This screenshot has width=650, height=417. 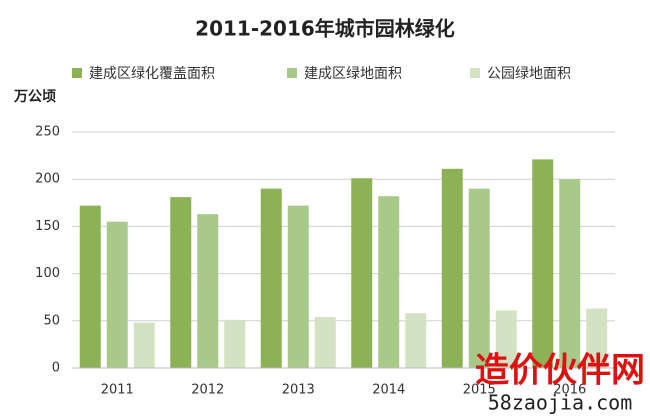 I want to click on x-tick-label: 2011, so click(x=117, y=390).